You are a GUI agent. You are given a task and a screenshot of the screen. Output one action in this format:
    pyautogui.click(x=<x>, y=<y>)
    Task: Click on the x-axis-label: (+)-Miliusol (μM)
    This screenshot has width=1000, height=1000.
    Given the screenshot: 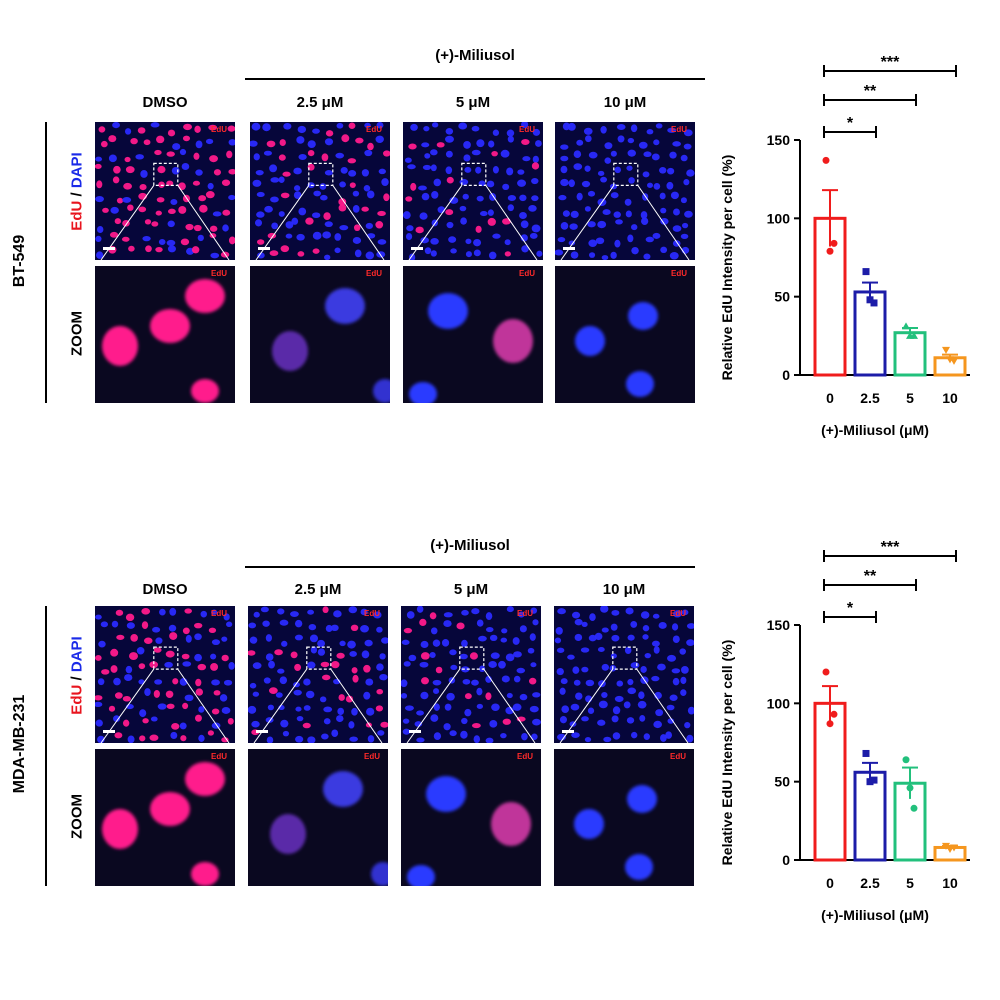 What is the action you would take?
    pyautogui.click(x=875, y=430)
    